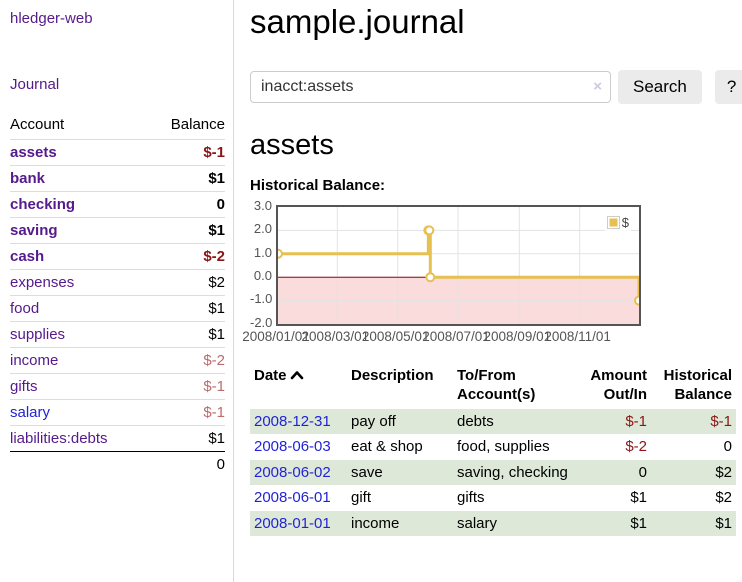  I want to click on search-input-wrap: ×, so click(430, 86).